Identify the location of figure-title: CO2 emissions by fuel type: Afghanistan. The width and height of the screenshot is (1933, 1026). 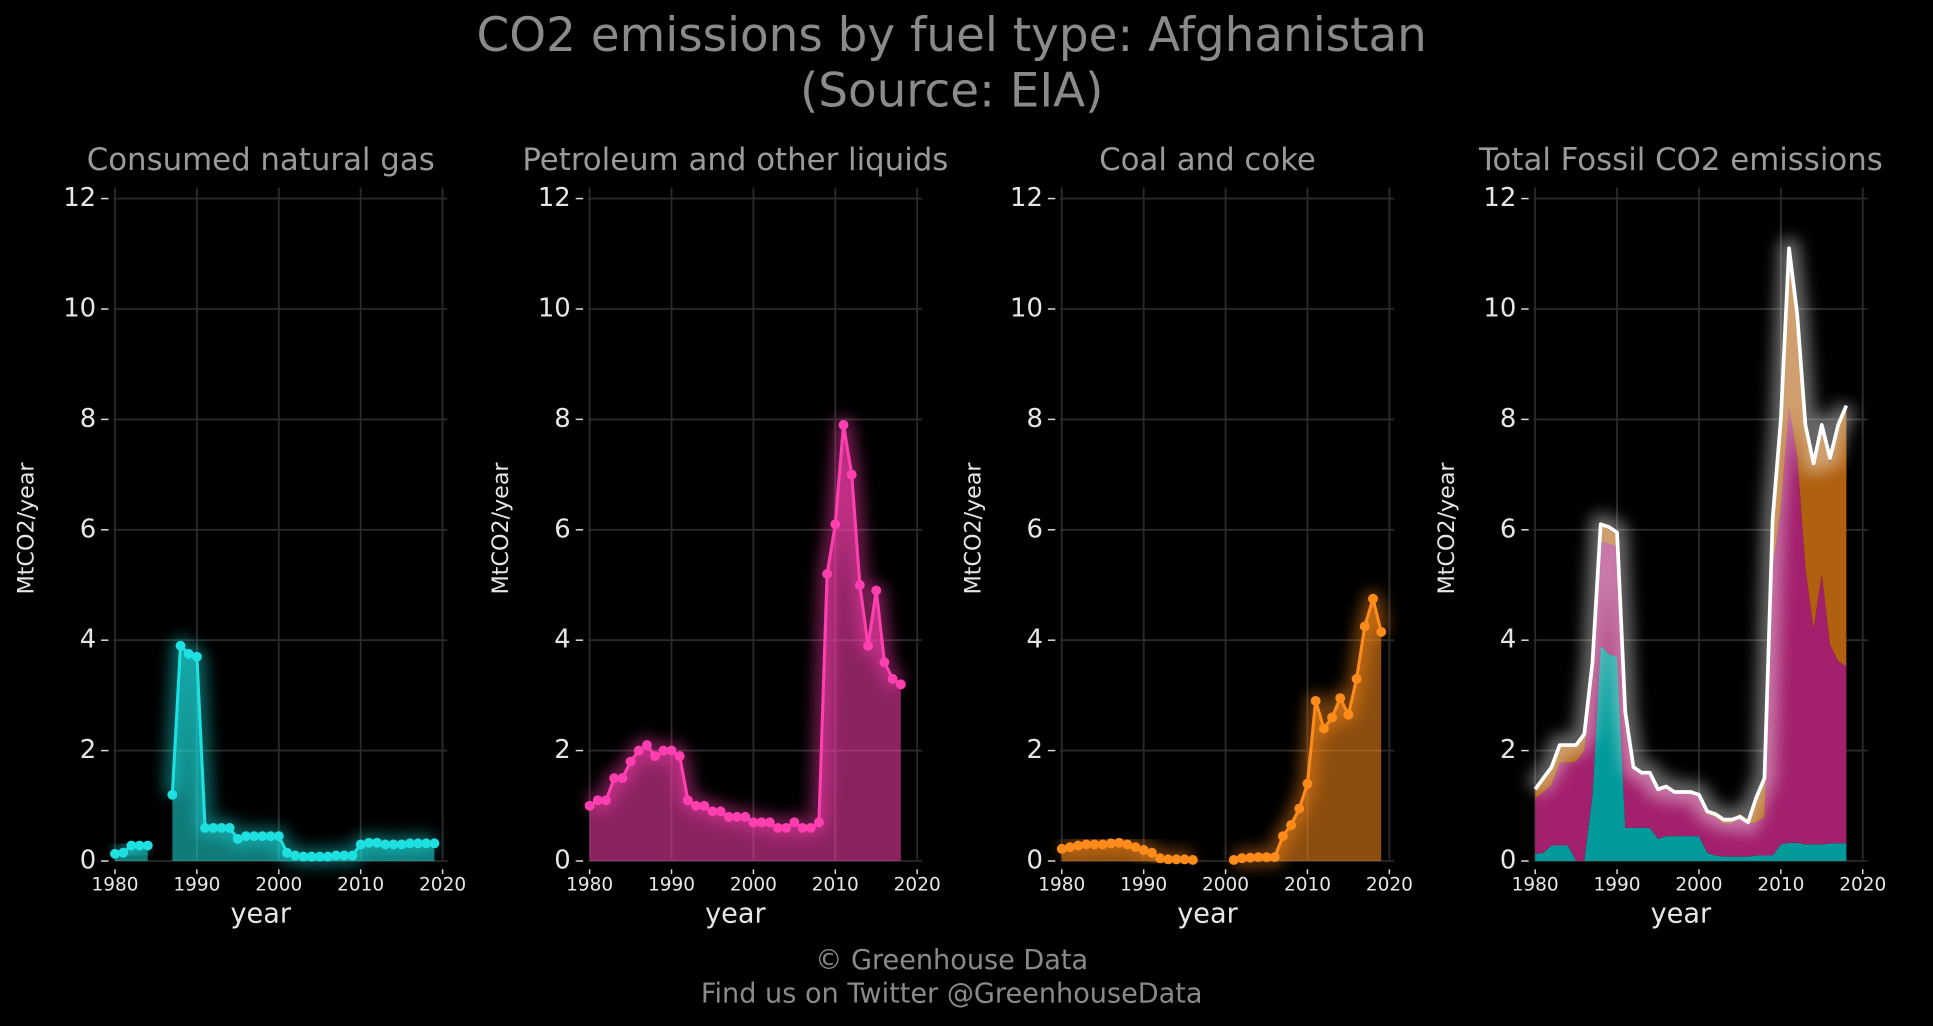
(952, 36).